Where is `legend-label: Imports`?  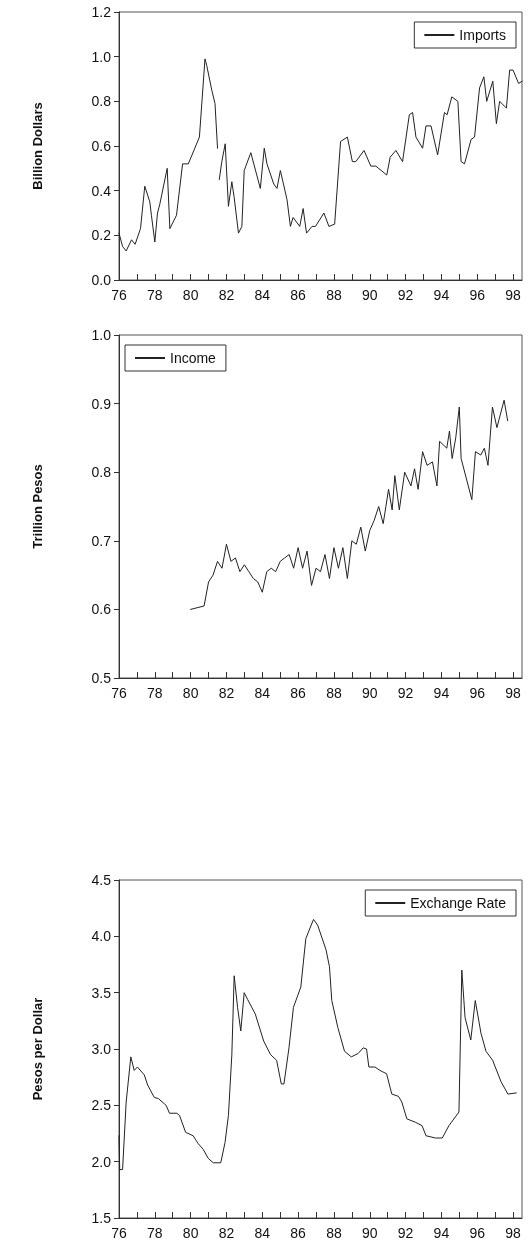 legend-label: Imports is located at coordinates (483, 35).